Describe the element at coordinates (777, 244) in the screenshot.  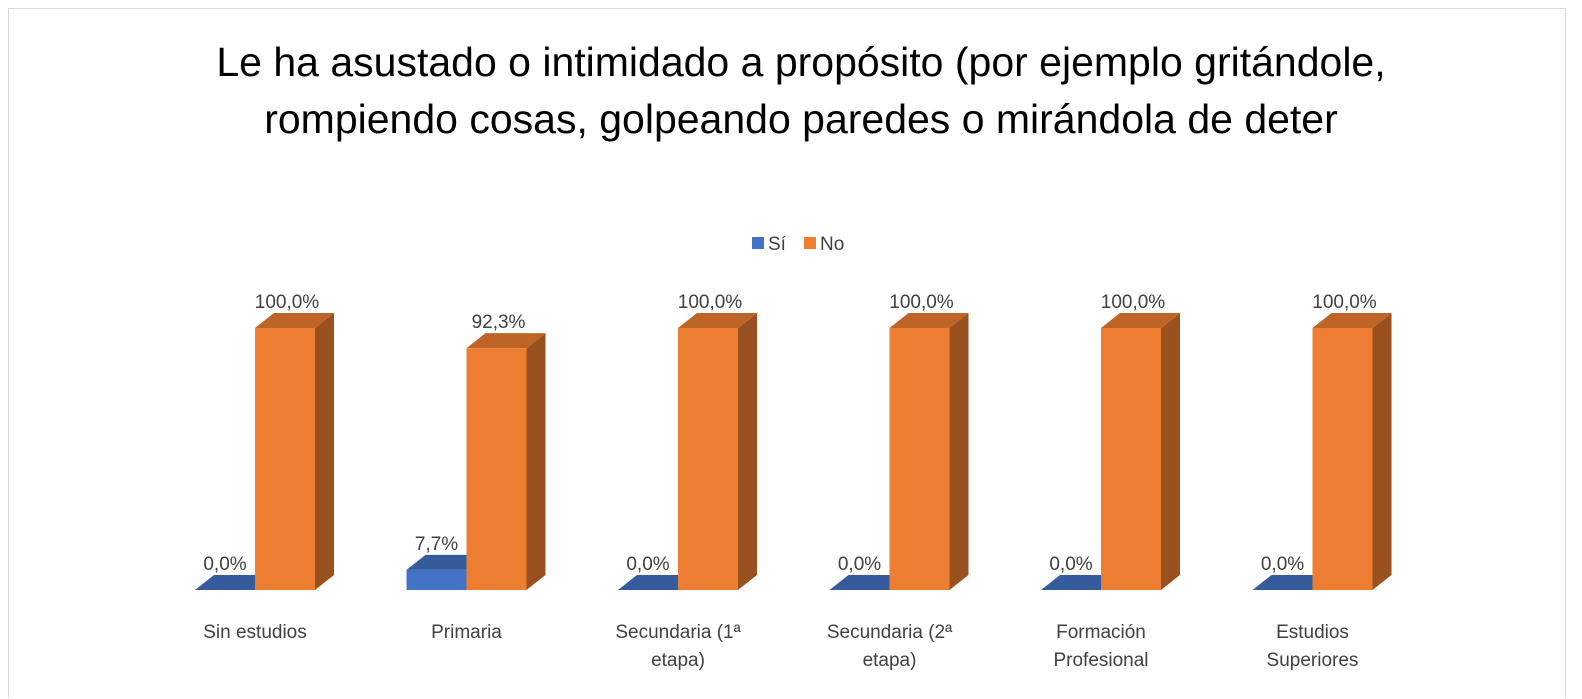
I see `legend-label: Sí` at that location.